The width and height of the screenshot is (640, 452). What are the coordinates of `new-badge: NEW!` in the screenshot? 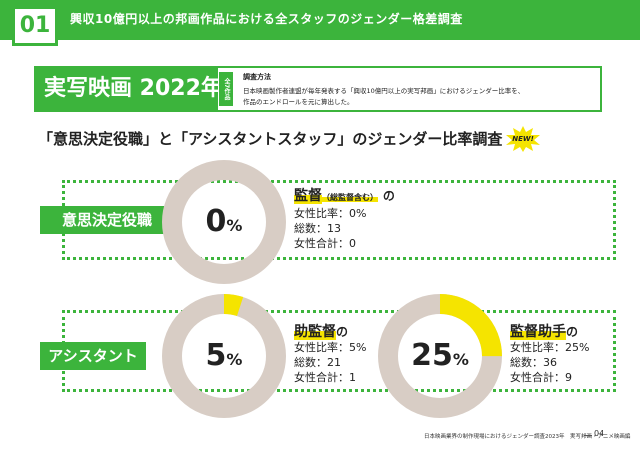 It's located at (523, 139).